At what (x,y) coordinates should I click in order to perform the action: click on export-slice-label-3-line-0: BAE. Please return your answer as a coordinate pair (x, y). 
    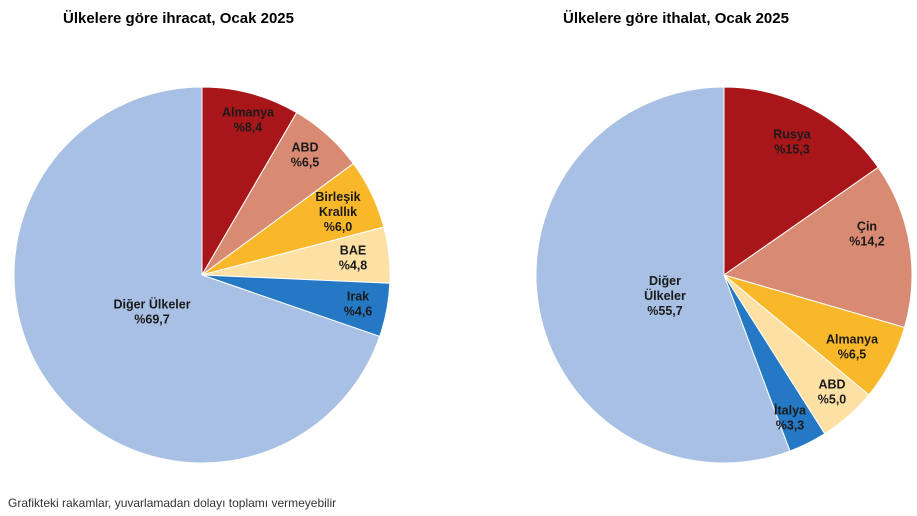
    Looking at the image, I should click on (353, 251).